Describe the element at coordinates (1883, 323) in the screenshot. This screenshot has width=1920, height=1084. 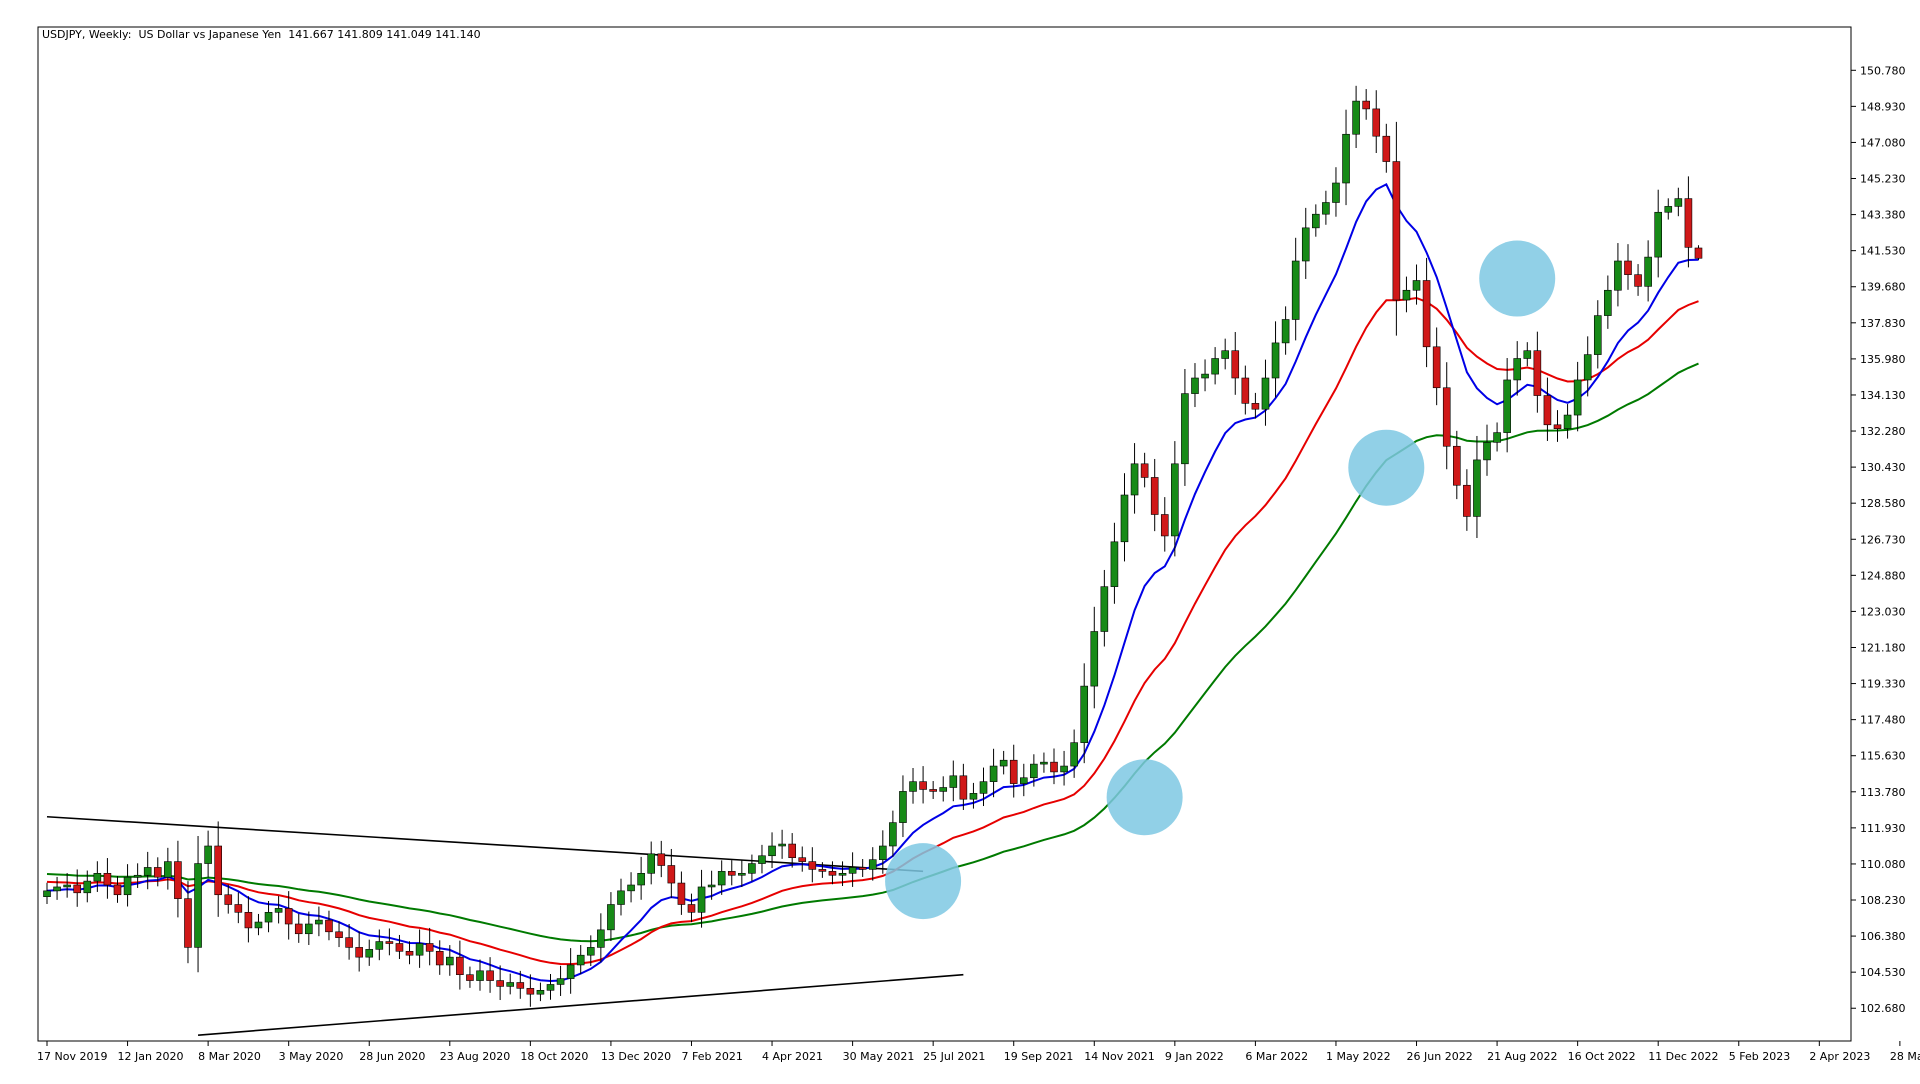
I see `y-tick-label: 137.830` at that location.